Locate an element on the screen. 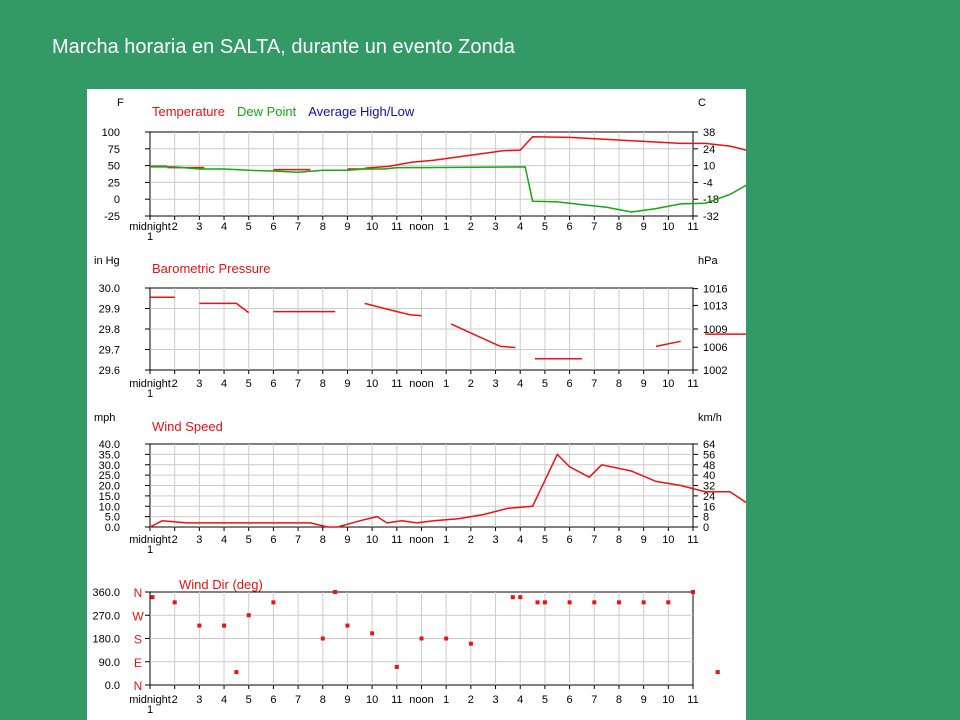  y-tick-label: 50 is located at coordinates (114, 167).